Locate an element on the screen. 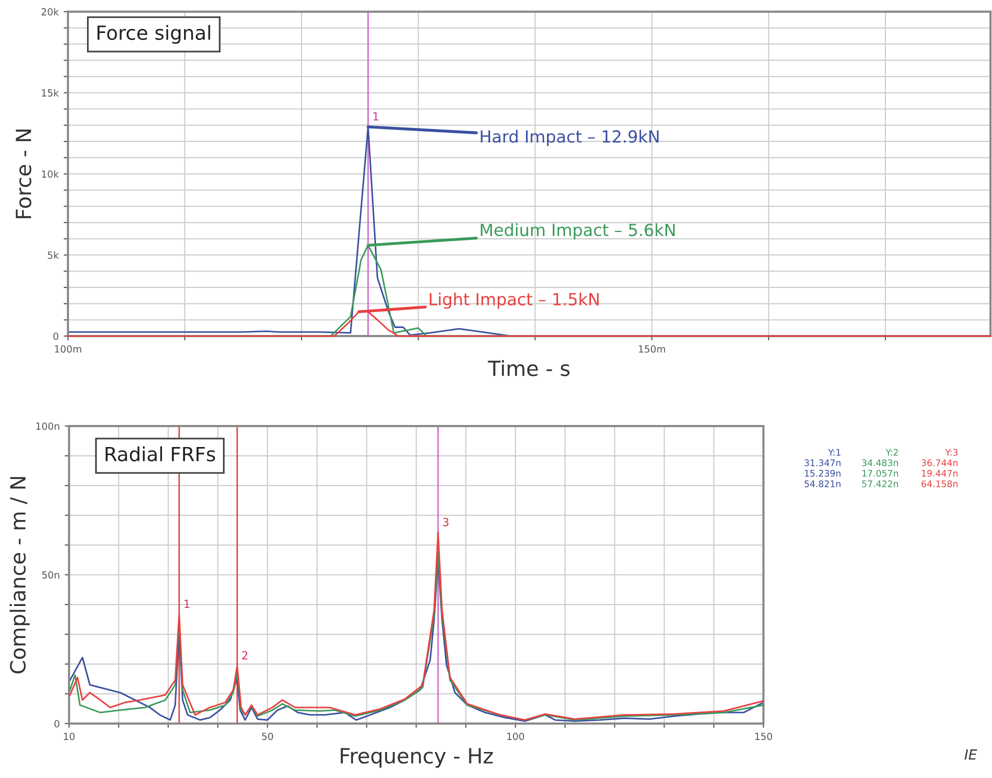  text: 19.447n is located at coordinates (940, 473).